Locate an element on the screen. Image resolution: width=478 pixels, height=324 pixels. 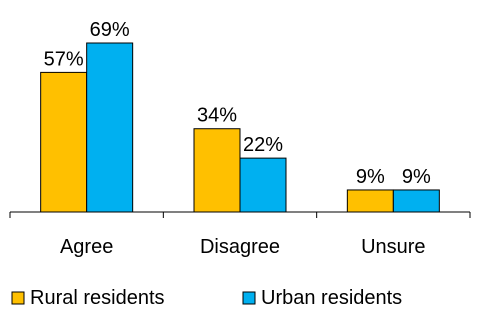
data-label-unsure-rural: 9% is located at coordinates (370, 177).